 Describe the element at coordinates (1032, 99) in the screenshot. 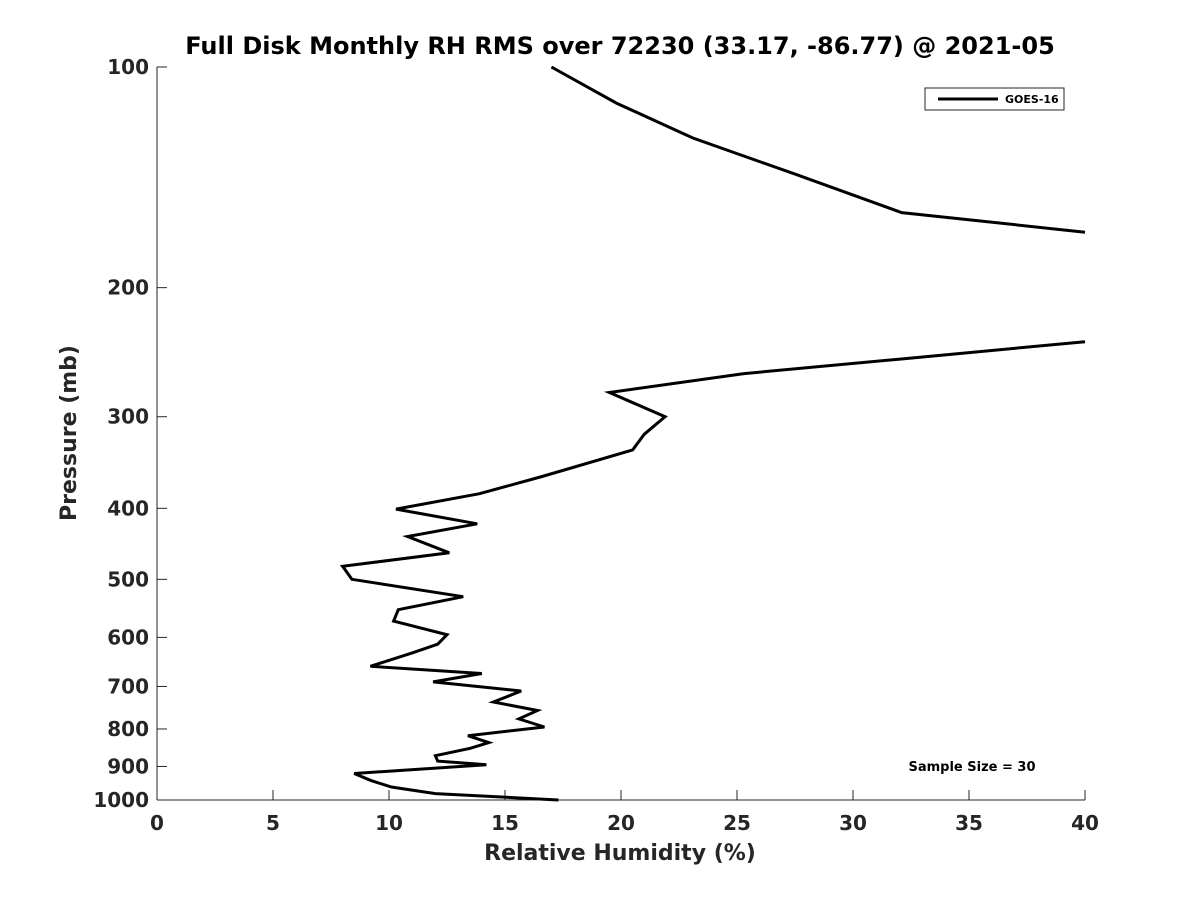

I see `legend-label-goes-16: GOES-16` at that location.